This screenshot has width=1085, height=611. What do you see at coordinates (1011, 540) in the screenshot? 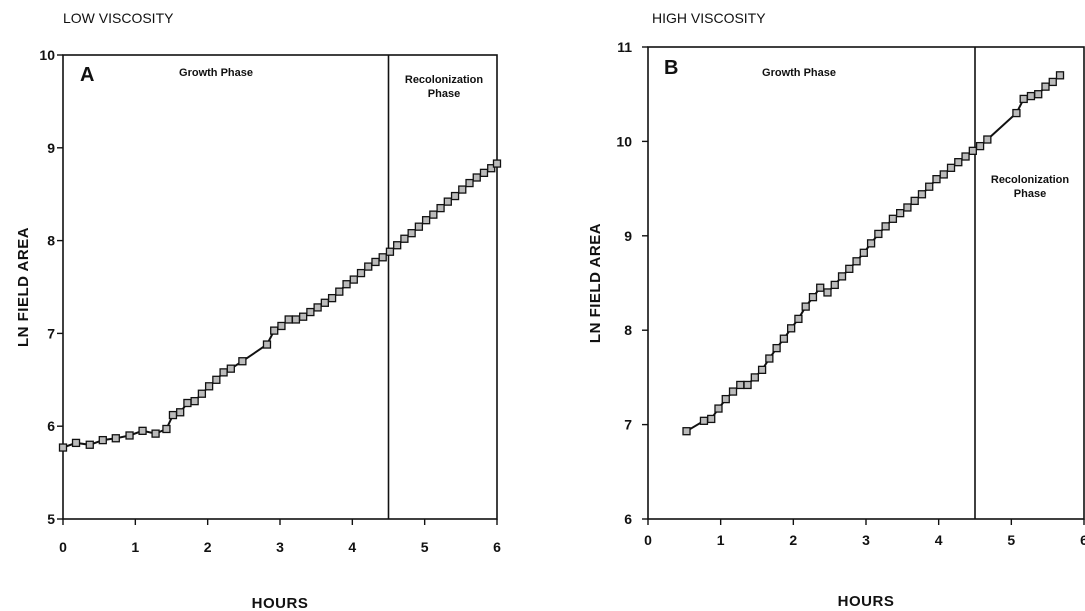
I see `panel-b-x-tick-label: 5` at bounding box center [1011, 540].